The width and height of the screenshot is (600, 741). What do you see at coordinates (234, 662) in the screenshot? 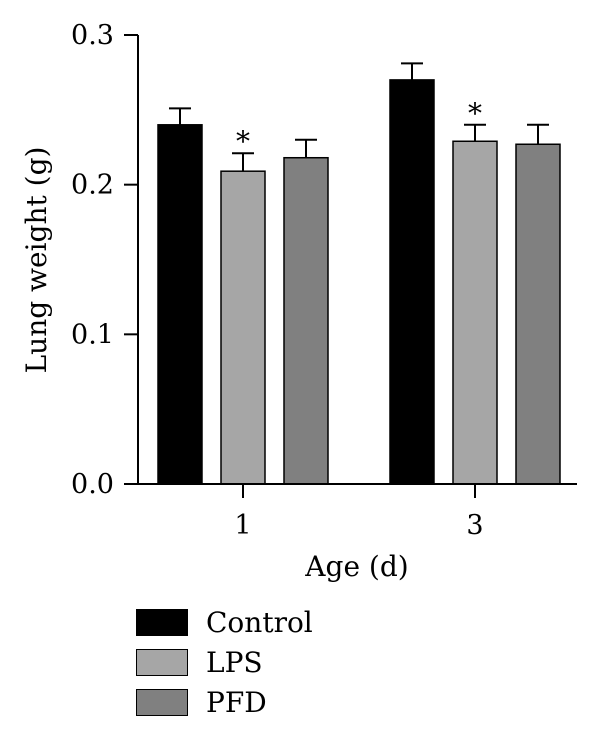
I see `legend-label-lps: LPS` at bounding box center [234, 662].